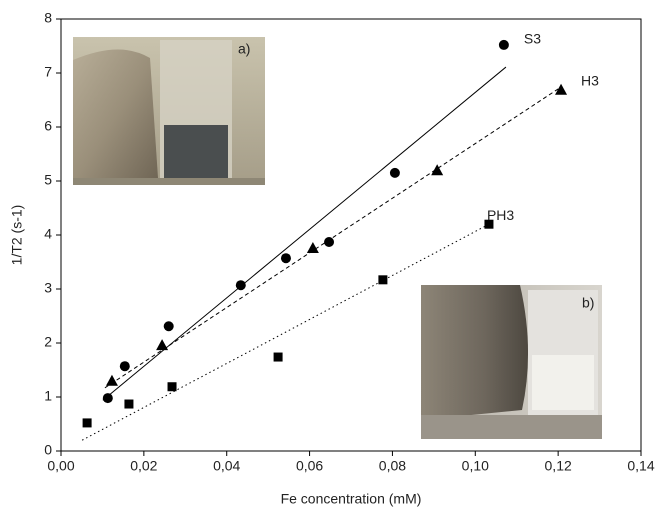 The width and height of the screenshot is (662, 513). I want to click on inset-label: b), so click(588, 303).